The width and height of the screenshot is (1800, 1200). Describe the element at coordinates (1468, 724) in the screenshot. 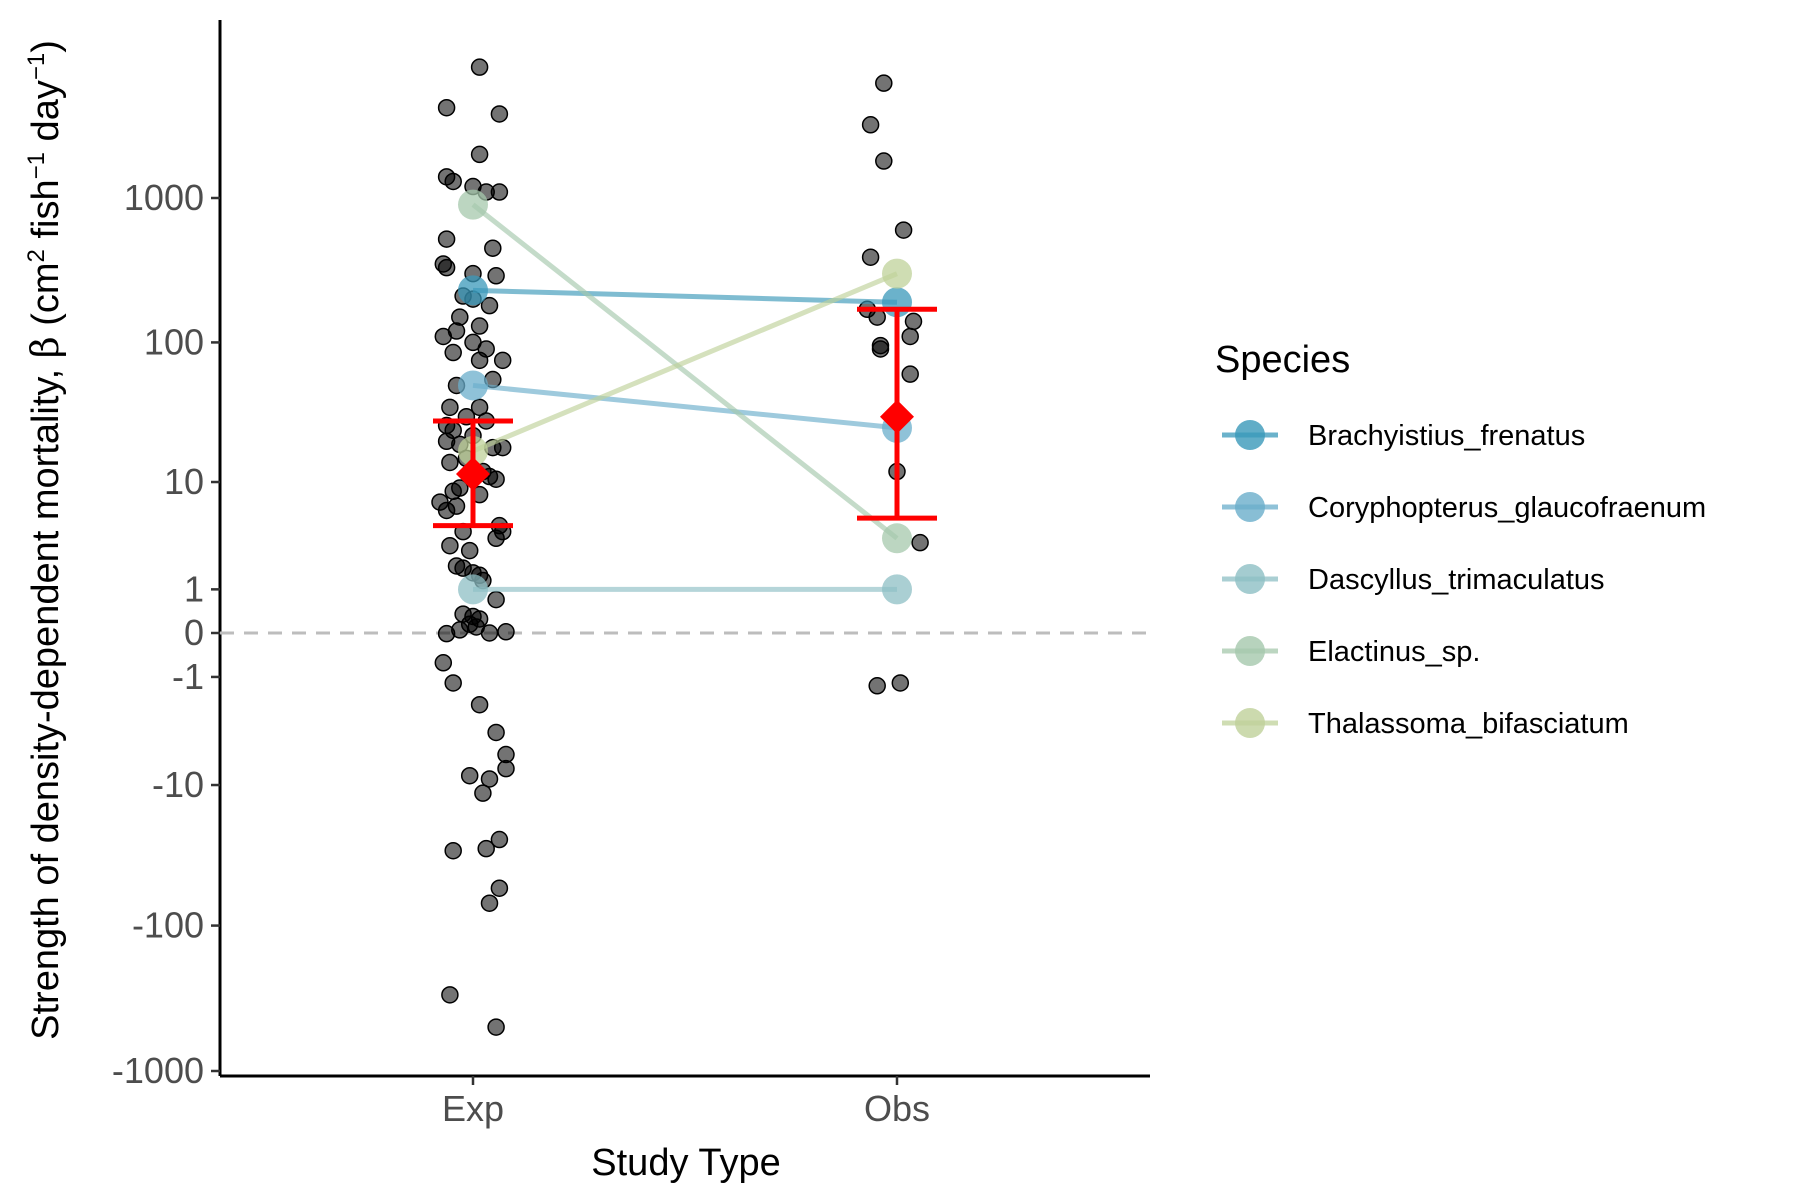

I see `legend-label: Thalassoma_bifasciatum` at that location.